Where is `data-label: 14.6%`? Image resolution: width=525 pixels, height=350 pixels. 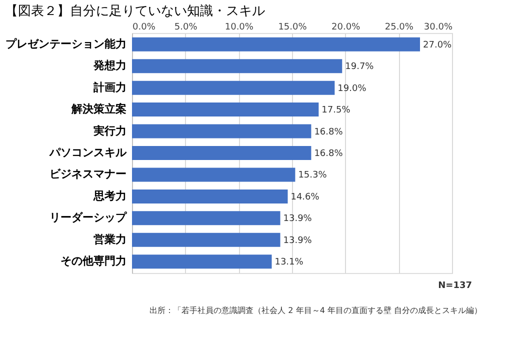 data-label: 14.6% is located at coordinates (305, 197).